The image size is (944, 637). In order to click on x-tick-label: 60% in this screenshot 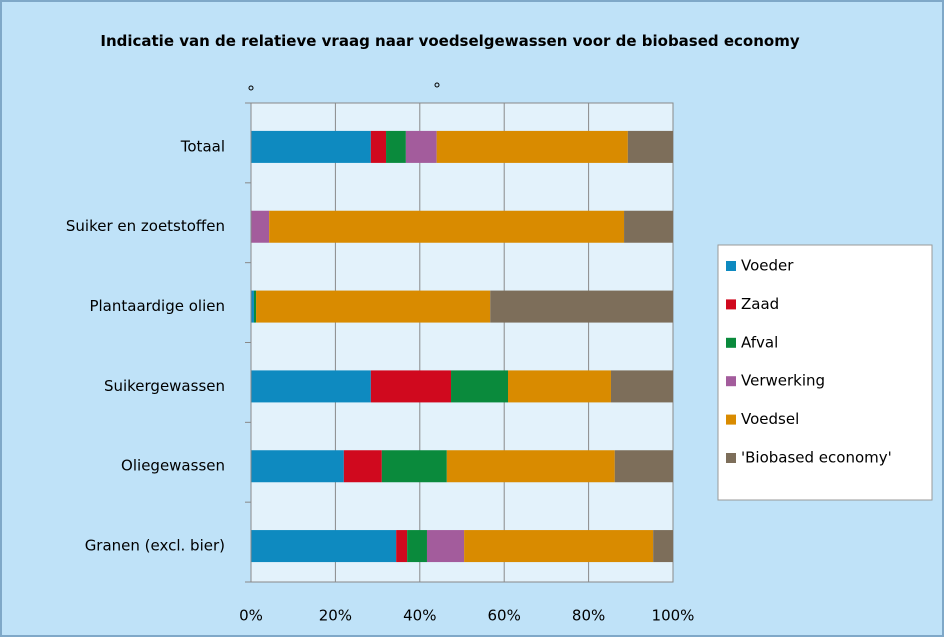, I will do `click(504, 616)`.